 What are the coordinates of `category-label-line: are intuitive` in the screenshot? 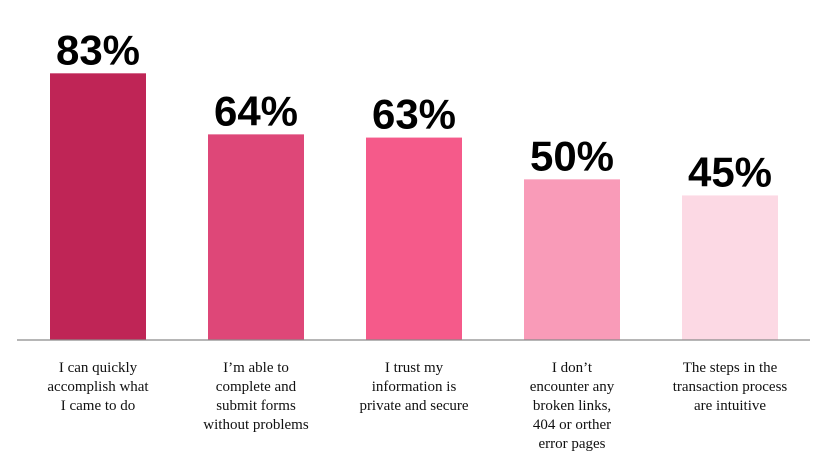 It's located at (730, 406).